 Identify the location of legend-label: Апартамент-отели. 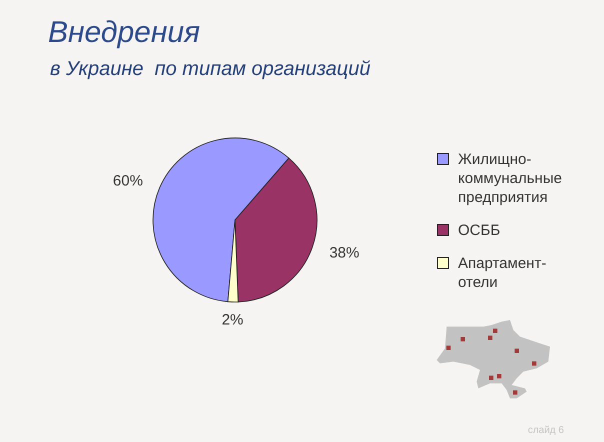
(503, 273).